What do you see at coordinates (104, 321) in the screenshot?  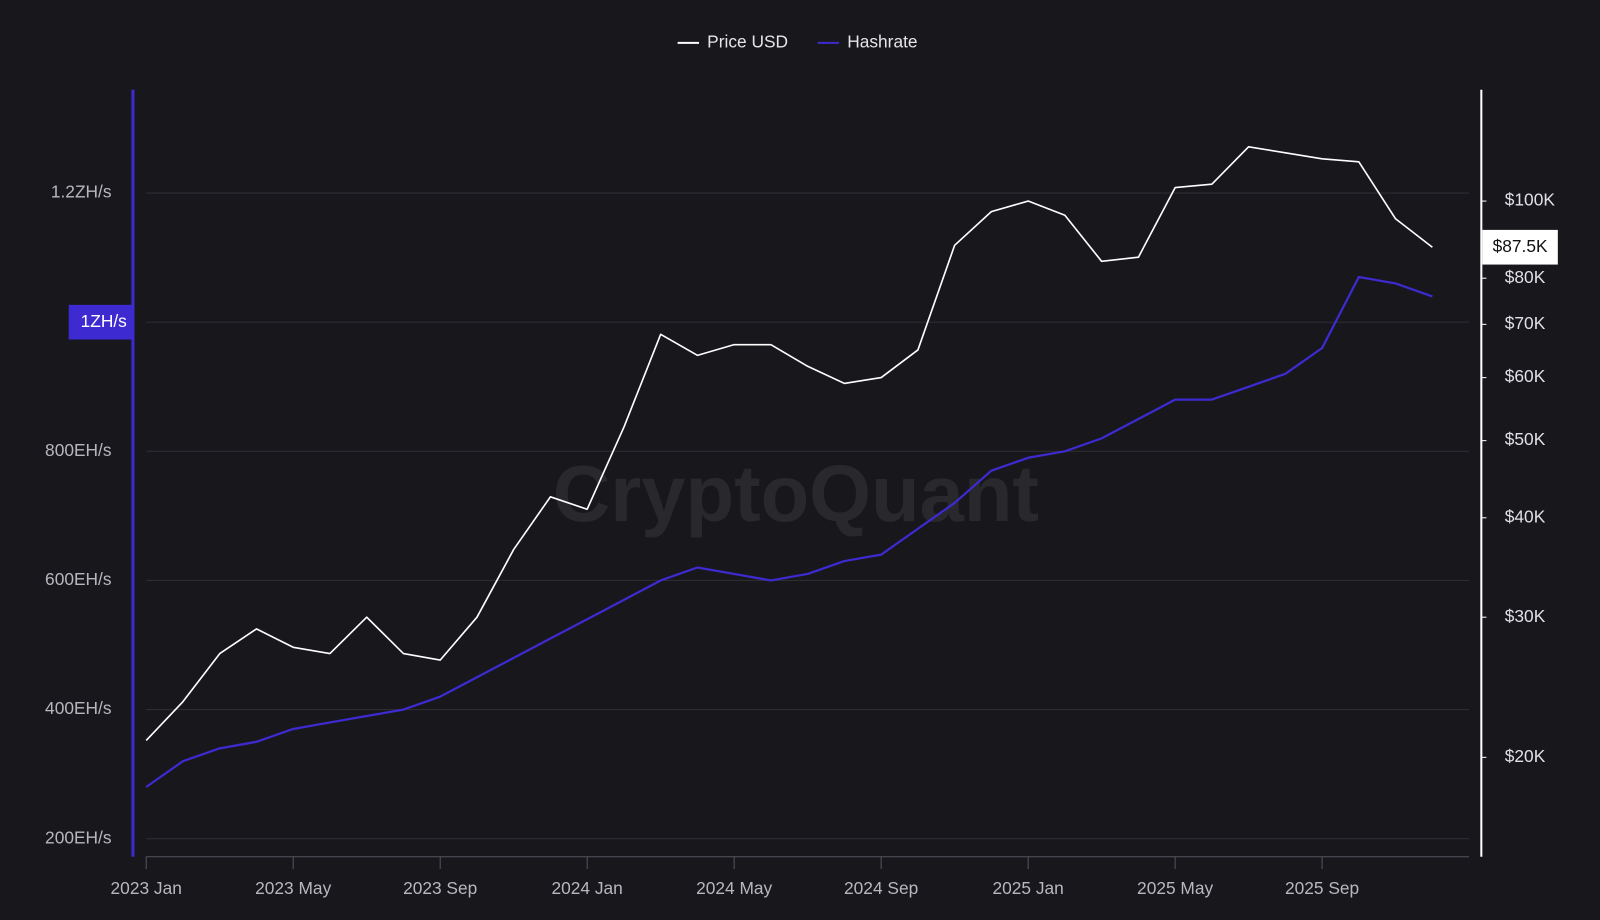 I see `y-tick-label: 1ZH/s` at bounding box center [104, 321].